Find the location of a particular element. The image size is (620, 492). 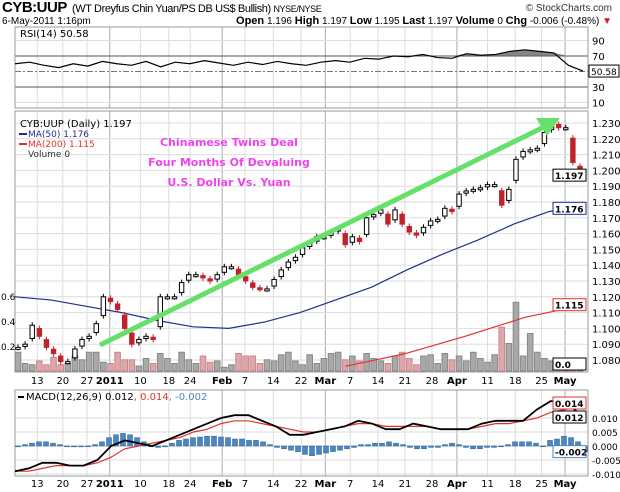

high-value: 1.197 is located at coordinates (334, 21).